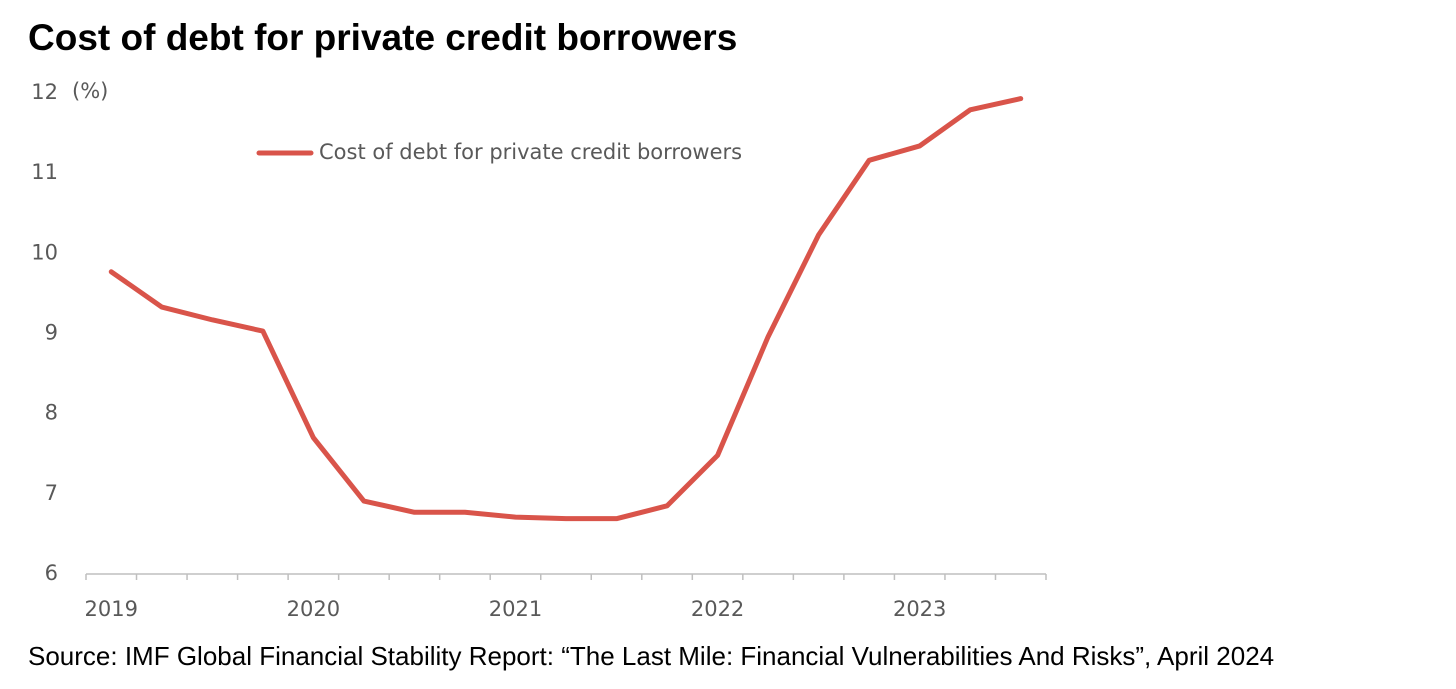 This screenshot has width=1456, height=689. I want to click on y-tick-label: 11, so click(44, 172).